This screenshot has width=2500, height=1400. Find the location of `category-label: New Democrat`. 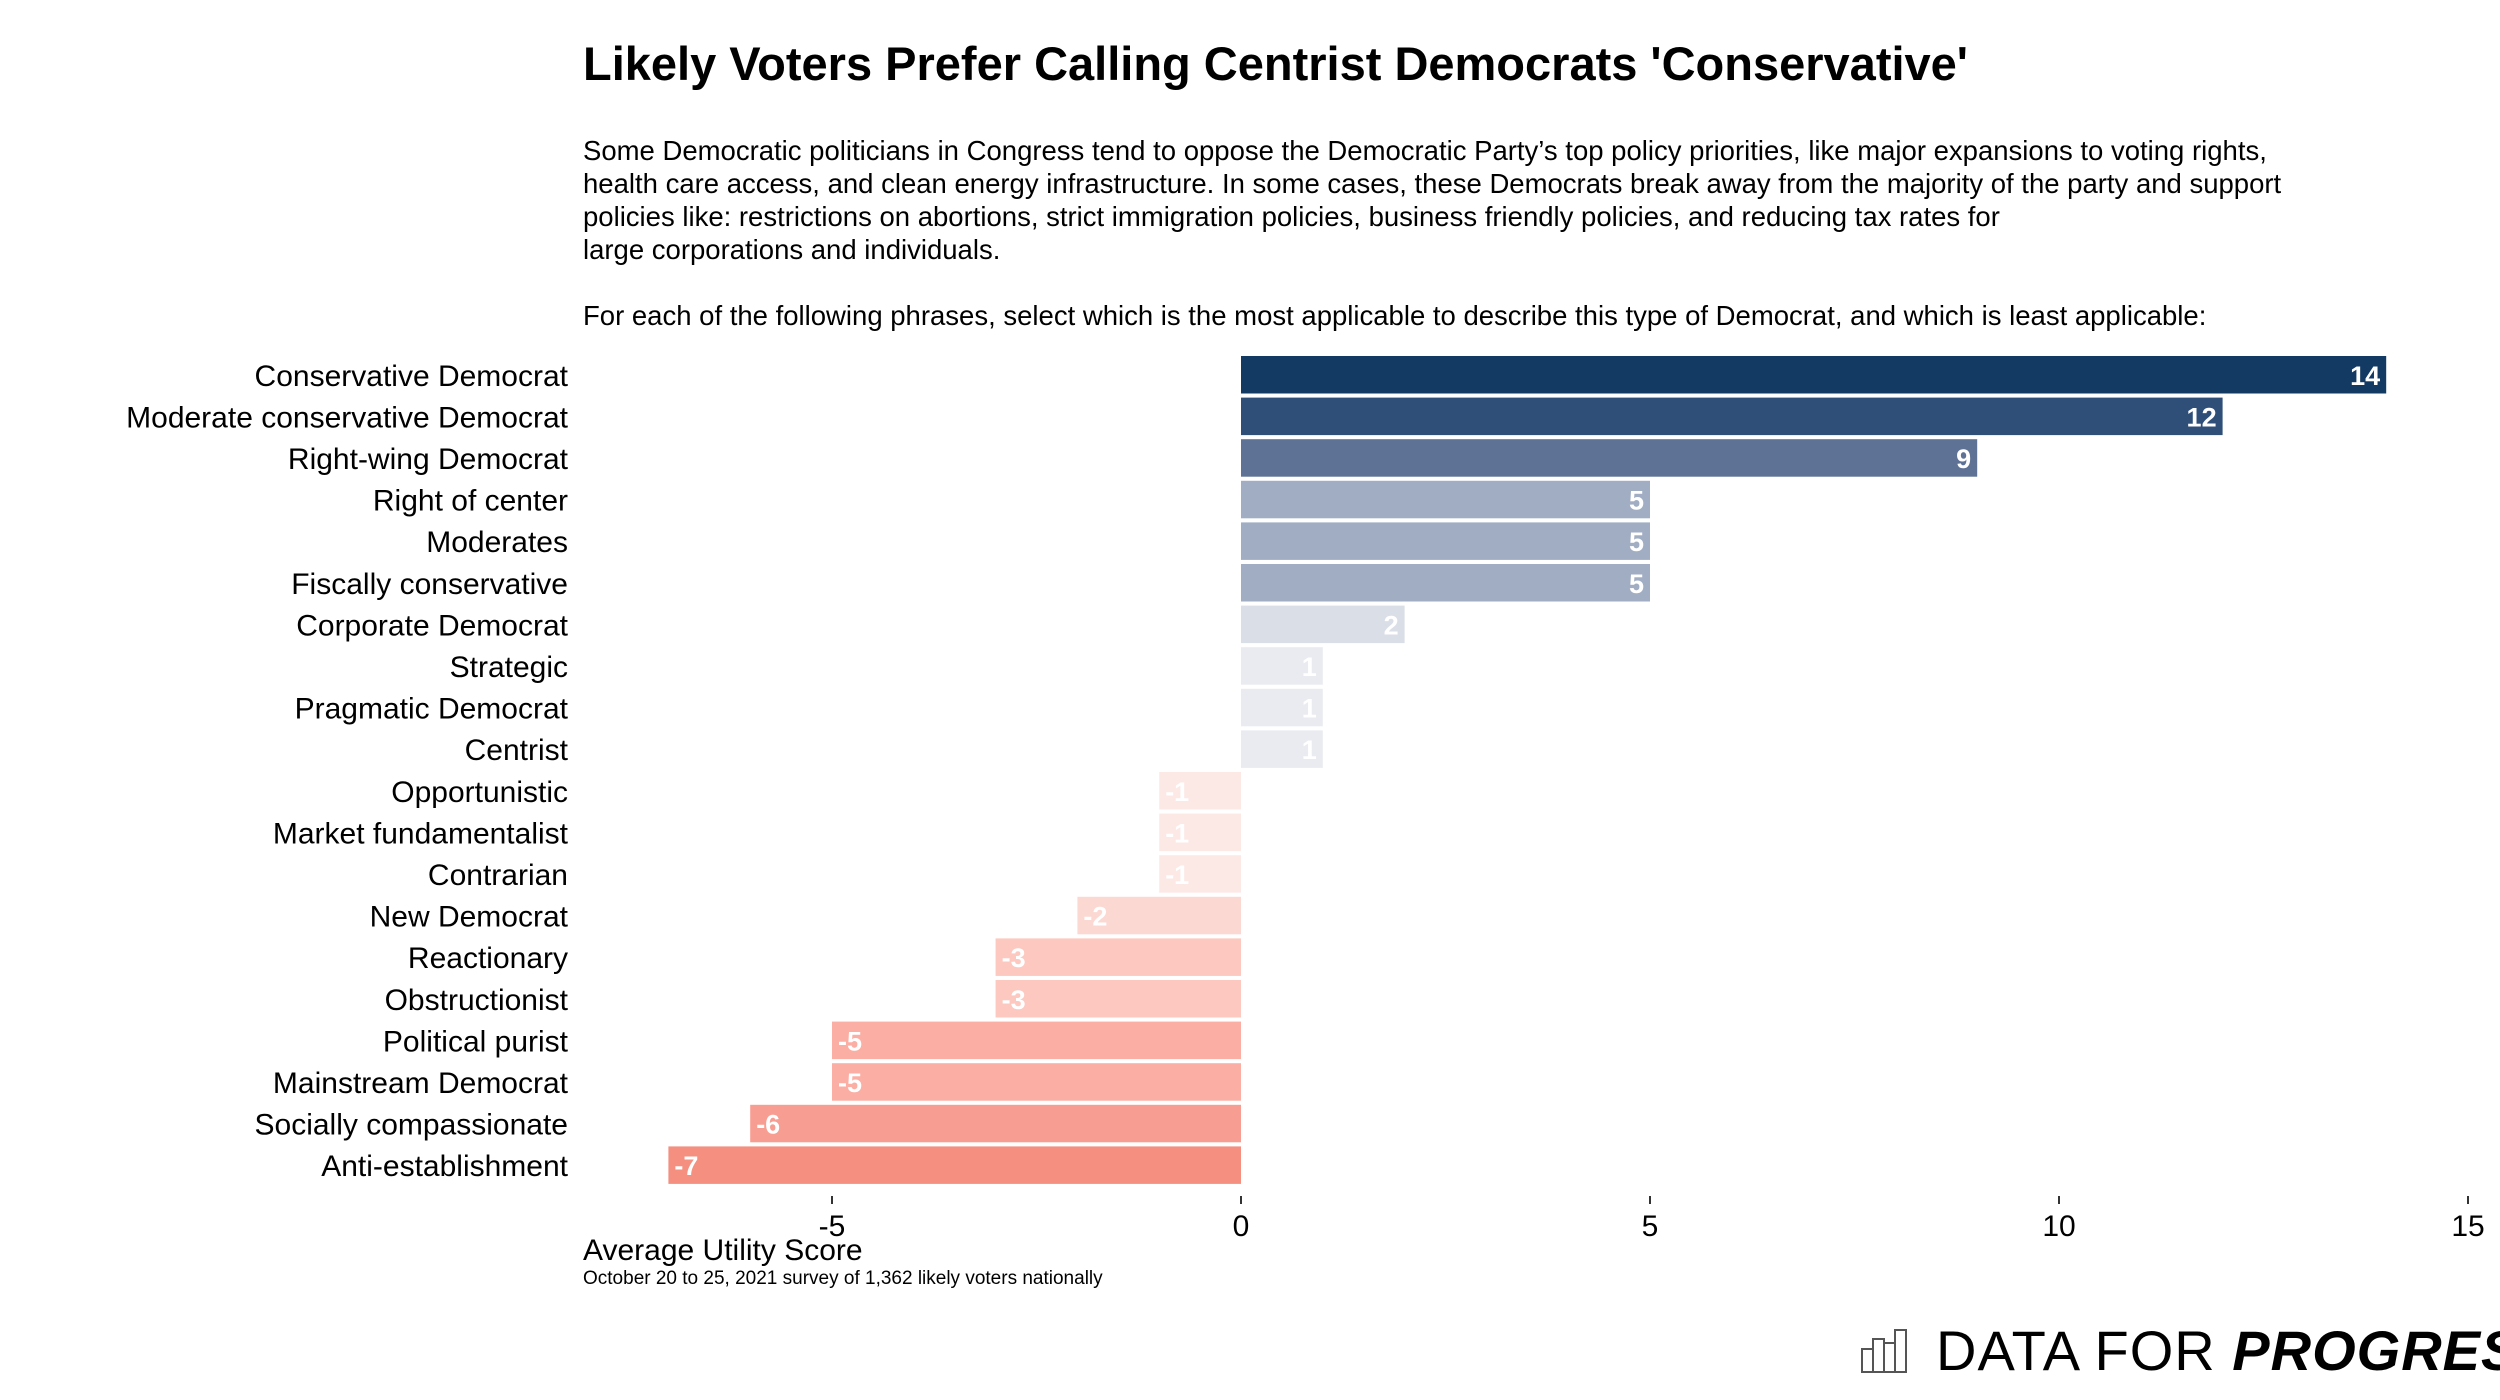

category-label: New Democrat is located at coordinates (469, 917).